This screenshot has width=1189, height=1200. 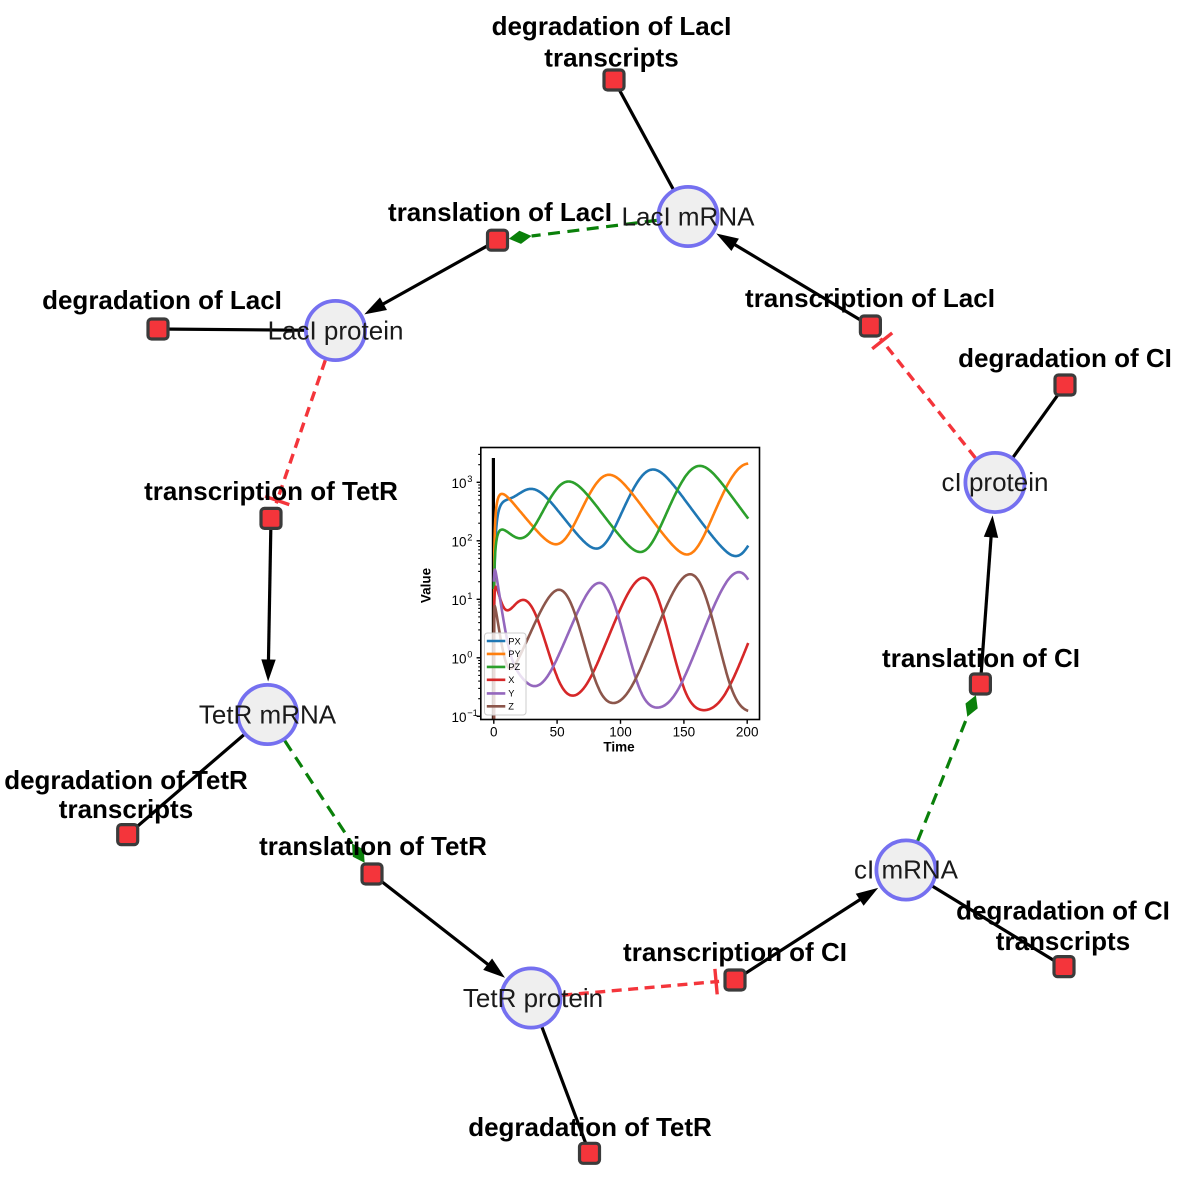 I want to click on svg-text: Y, so click(x=511, y=694).